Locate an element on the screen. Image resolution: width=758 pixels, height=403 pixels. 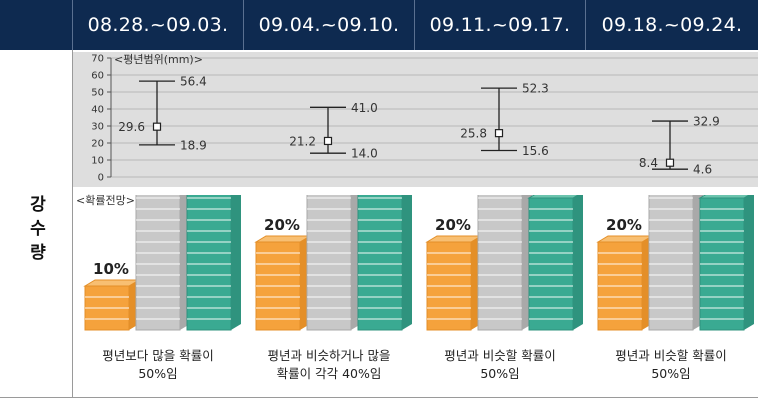
mean-label: 25.8 is located at coordinates (473, 134).